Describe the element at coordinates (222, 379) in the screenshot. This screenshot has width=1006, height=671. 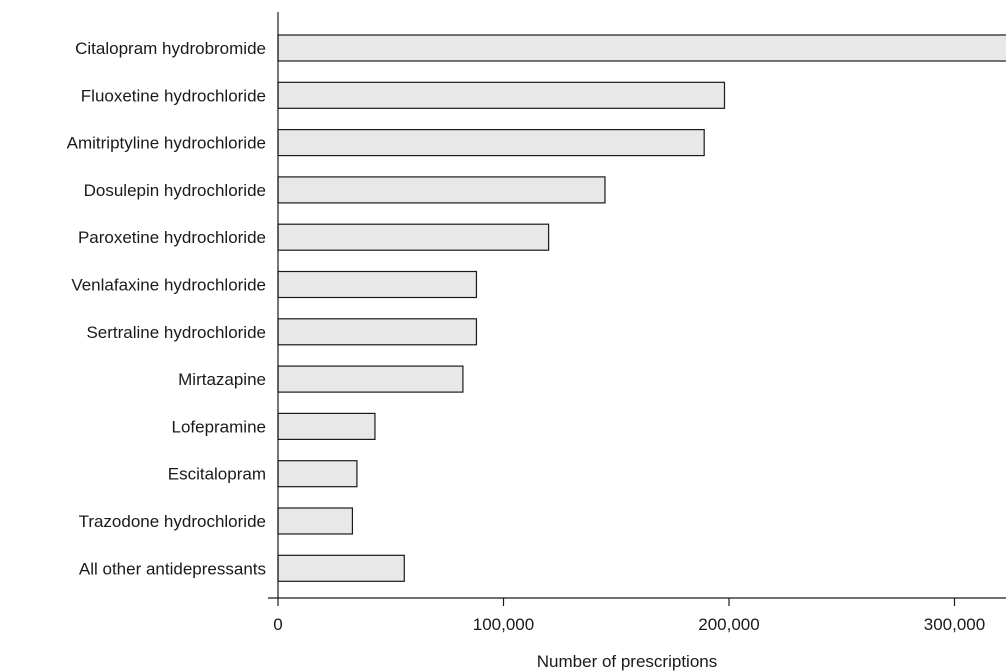
I see `category-label: Mirtazapine` at that location.